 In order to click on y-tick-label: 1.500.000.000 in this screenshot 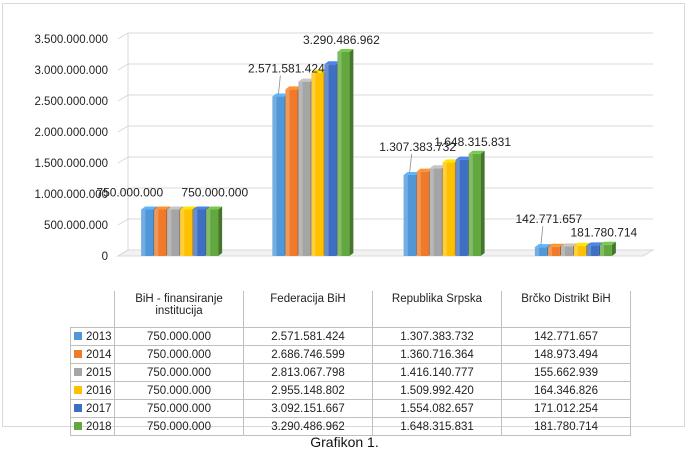, I will do `click(71, 164)`.